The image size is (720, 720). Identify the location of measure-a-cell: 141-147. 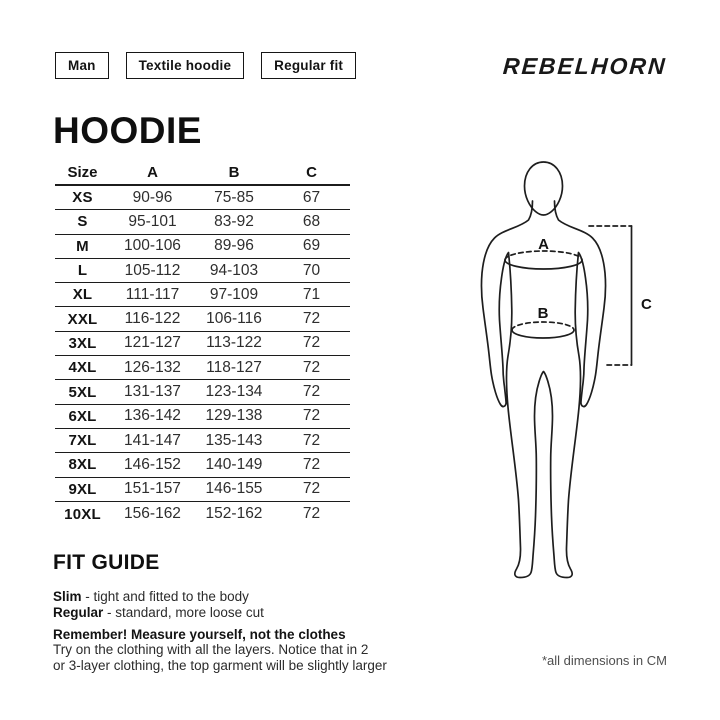
(152, 440).